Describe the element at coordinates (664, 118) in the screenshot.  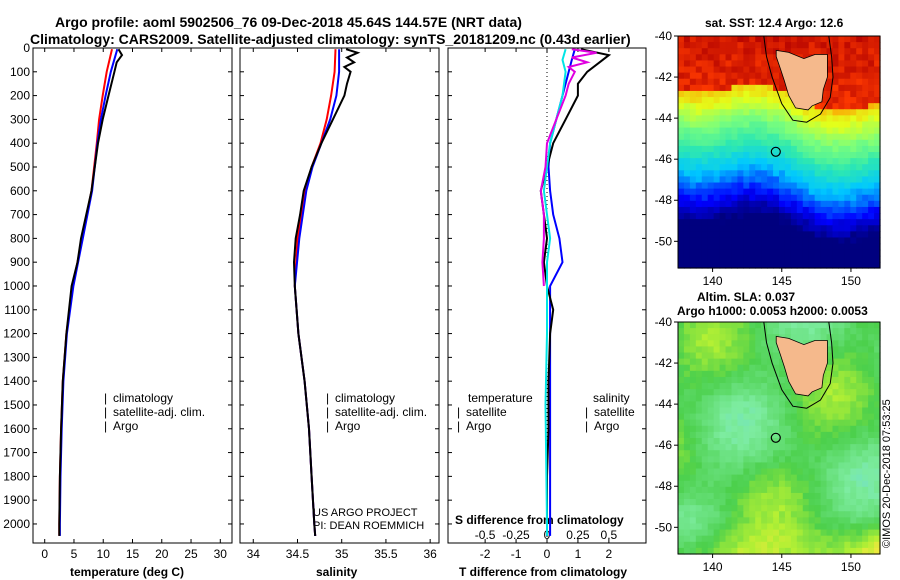
I see `lat-tick-label: -44` at that location.